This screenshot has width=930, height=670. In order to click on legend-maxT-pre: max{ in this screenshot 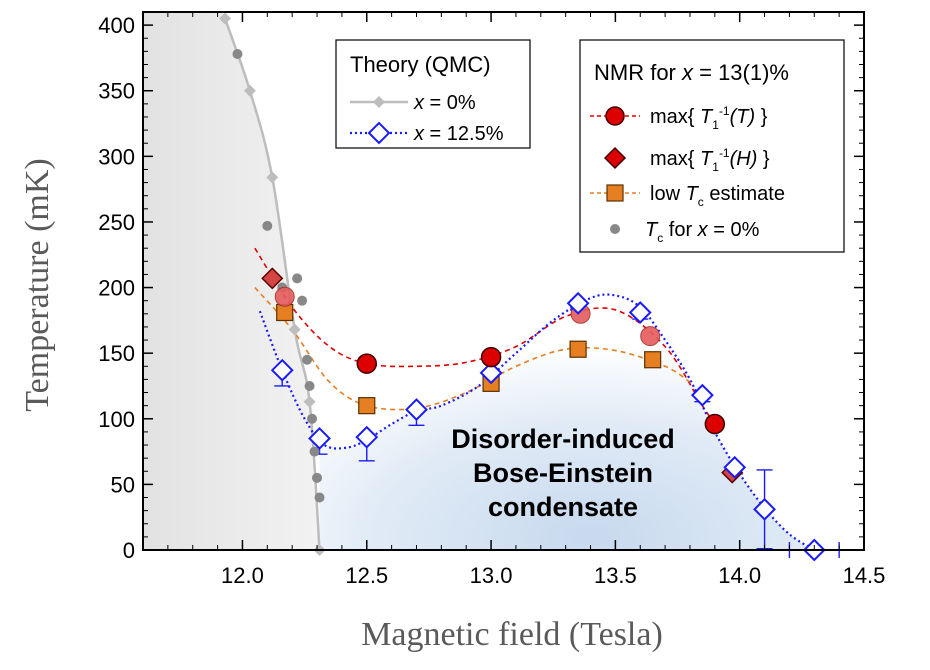, I will do `click(675, 117)`.